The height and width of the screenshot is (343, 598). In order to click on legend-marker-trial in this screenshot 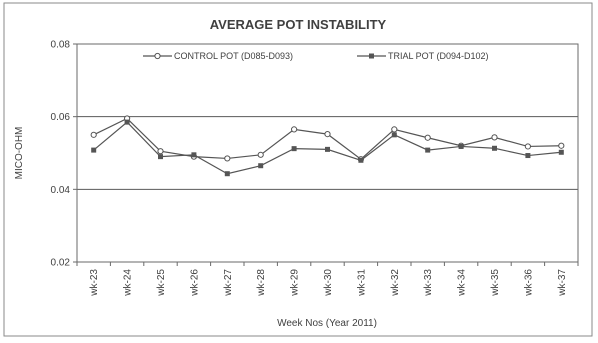, I will do `click(371, 56)`.